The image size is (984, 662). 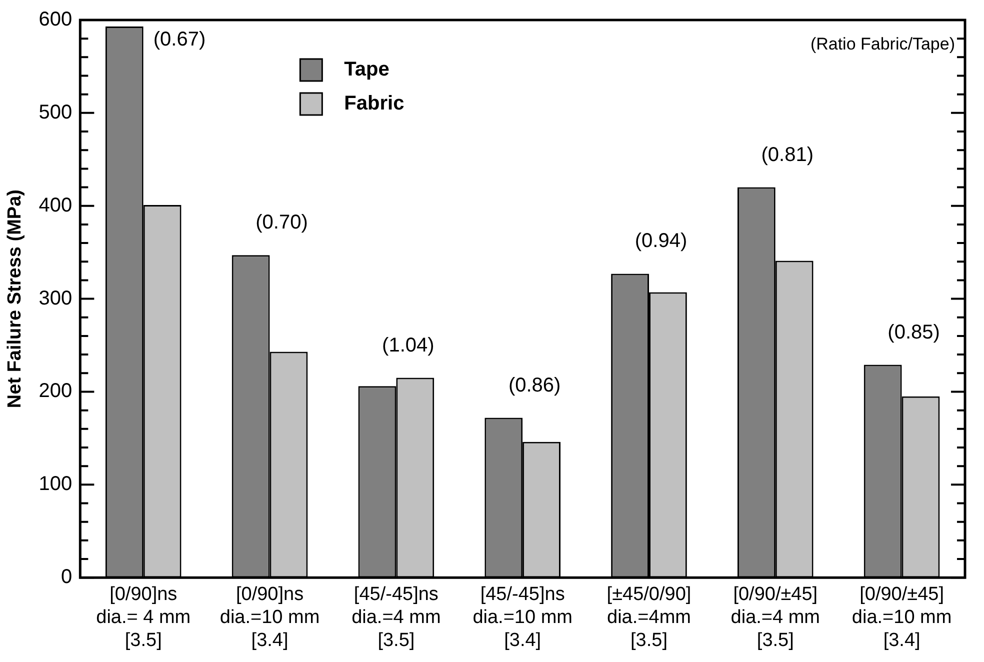 What do you see at coordinates (15, 299) in the screenshot?
I see `y-axis-title: Net Failure Stress (MPa)` at bounding box center [15, 299].